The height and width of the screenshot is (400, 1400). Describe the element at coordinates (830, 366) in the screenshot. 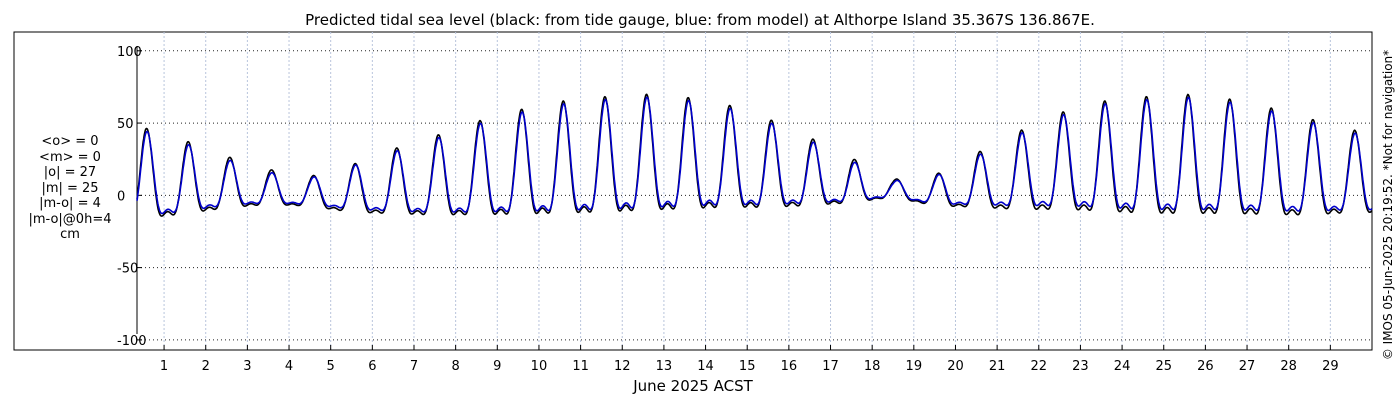

I see `x-tick-label: 17` at that location.